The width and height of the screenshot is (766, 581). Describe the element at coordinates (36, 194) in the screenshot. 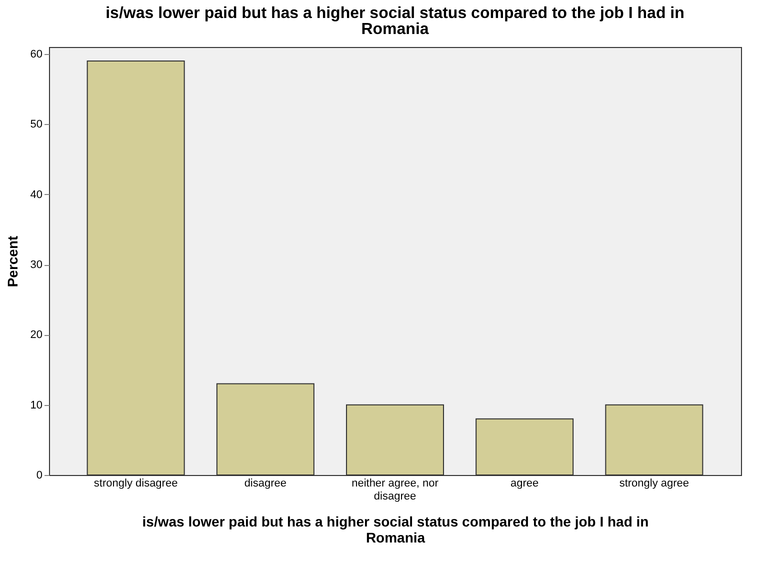

I see `y-tick-label: 40` at that location.